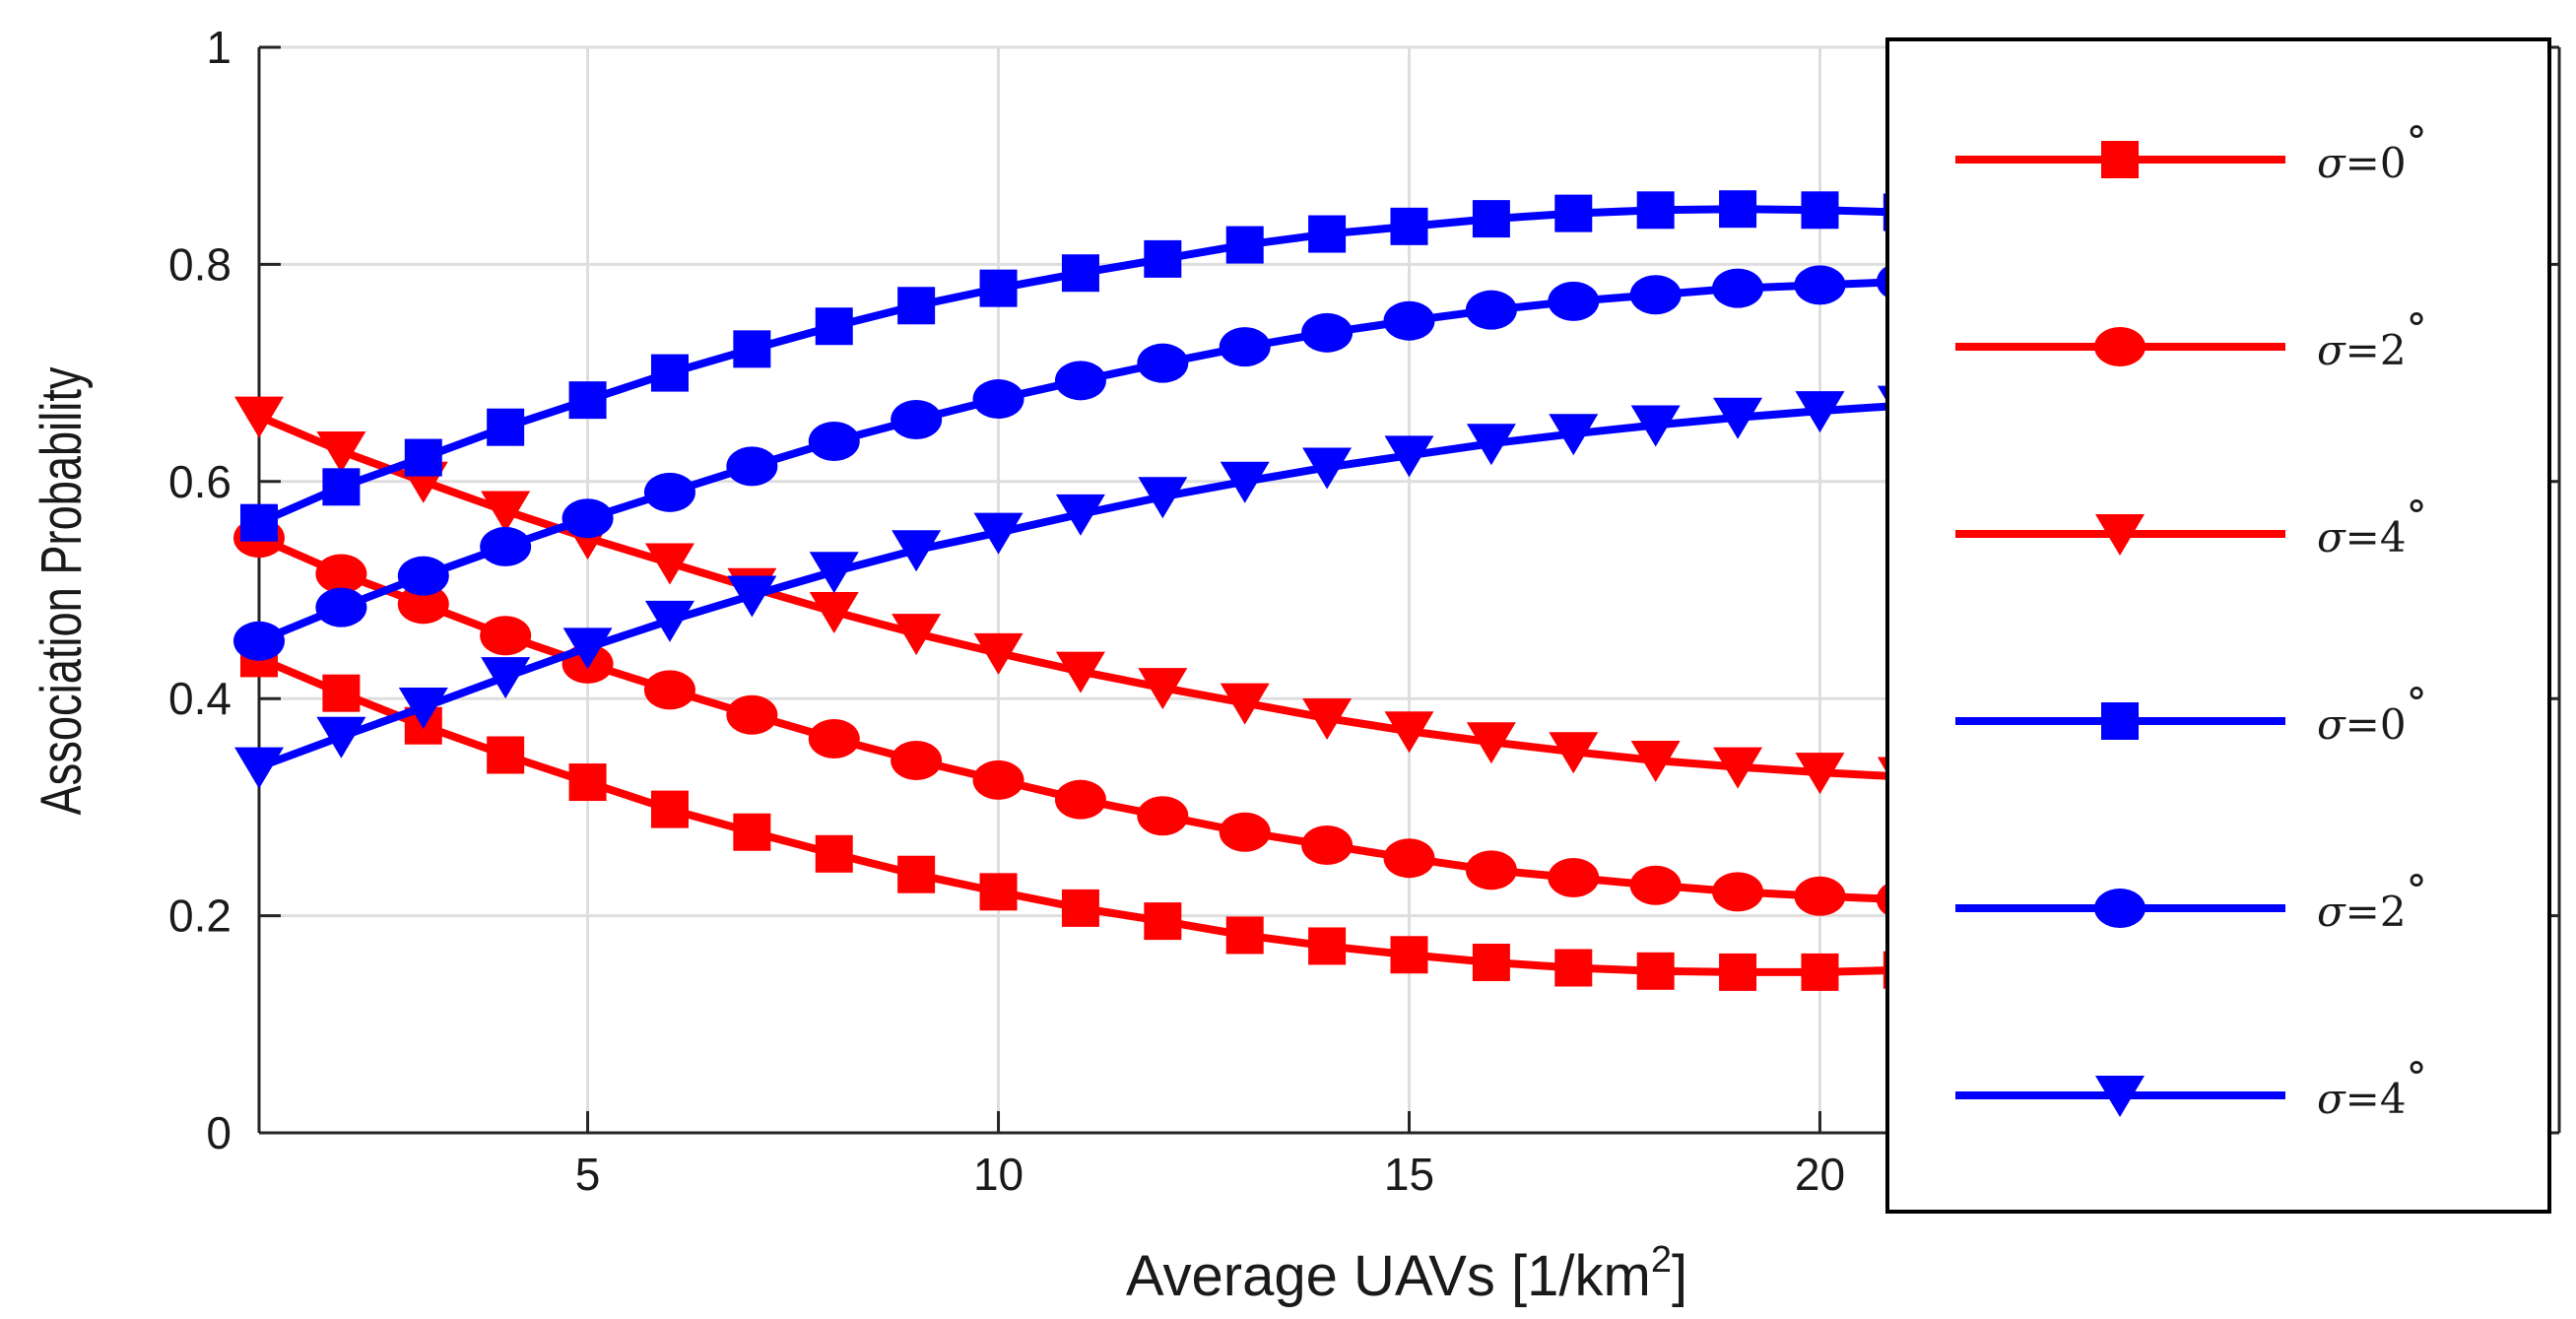 Image resolution: width=2576 pixels, height=1319 pixels. Describe the element at coordinates (200, 916) in the screenshot. I see `y-tick-label: 0.2` at that location.